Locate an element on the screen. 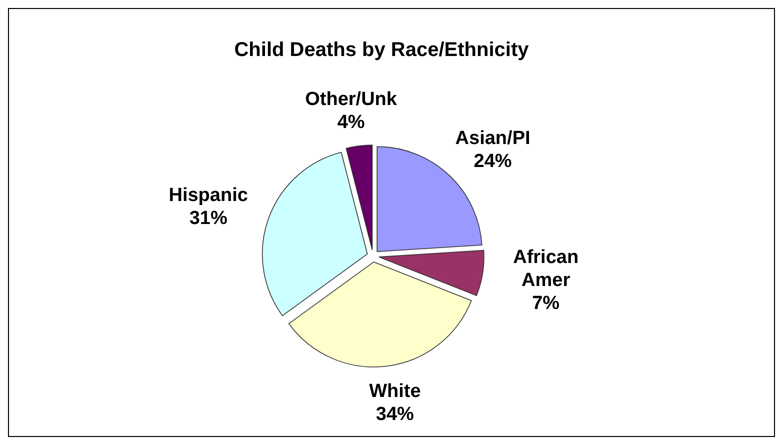  slice-label: African Amer is located at coordinates (546, 268).